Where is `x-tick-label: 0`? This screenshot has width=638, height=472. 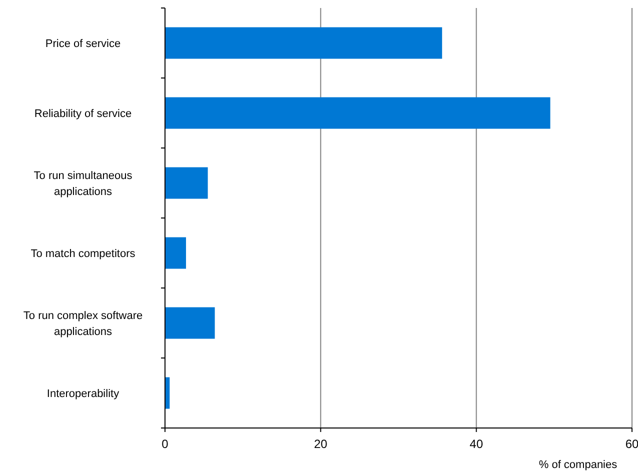
x-tick-label: 0 is located at coordinates (165, 444).